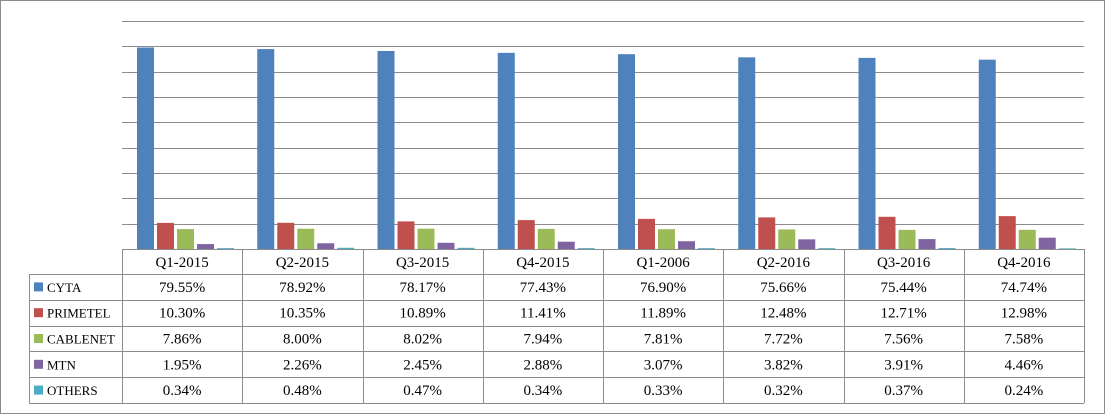 This screenshot has height=414, width=1105. I want to click on table-cell-value: 0.48%, so click(302, 391).